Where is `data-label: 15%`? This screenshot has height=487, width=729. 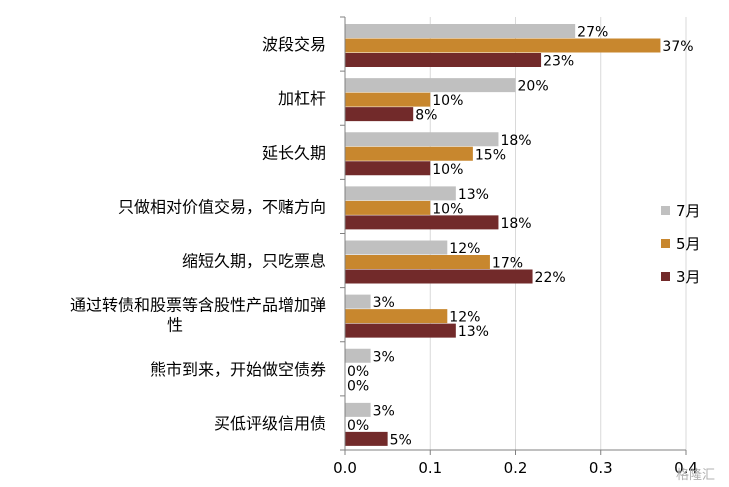
data-label: 15% is located at coordinates (490, 155).